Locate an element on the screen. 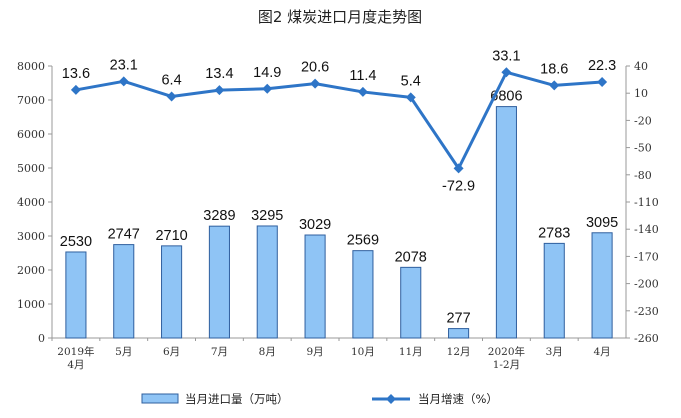 This screenshot has width=681, height=418. left-tick-label: 2000 is located at coordinates (31, 270).